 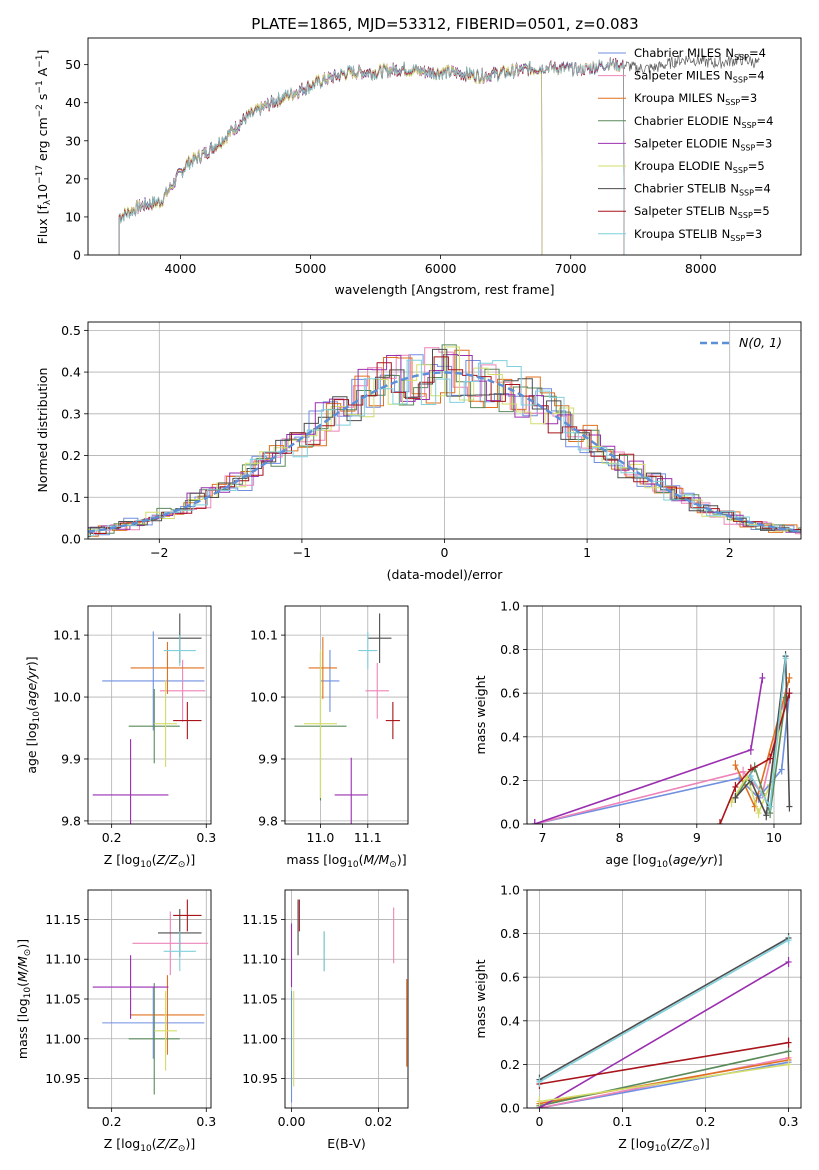 I want to click on spectrum-lines, so click(x=439, y=154).